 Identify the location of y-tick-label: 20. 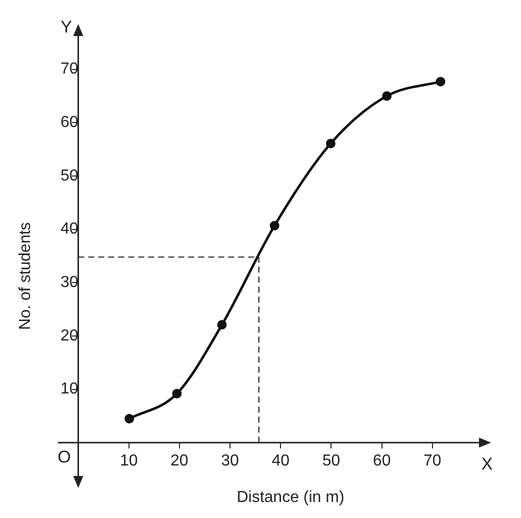
(69, 335).